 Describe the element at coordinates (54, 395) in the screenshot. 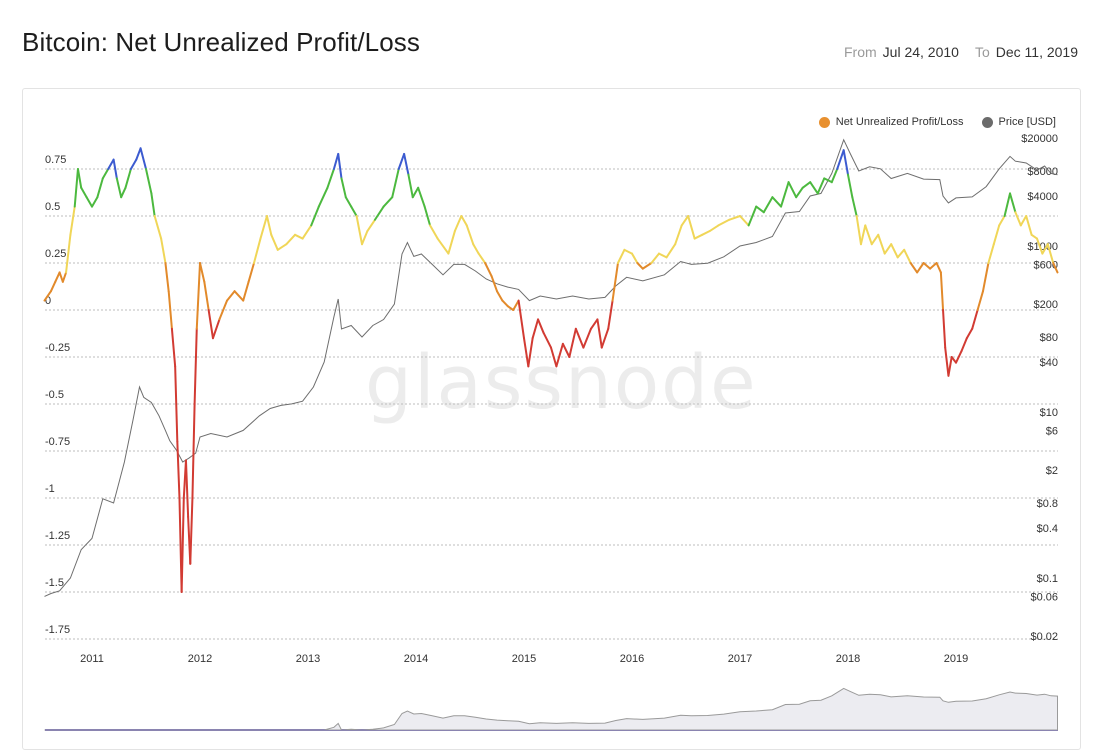

I see `y-left-tick-label: -0.5` at that location.